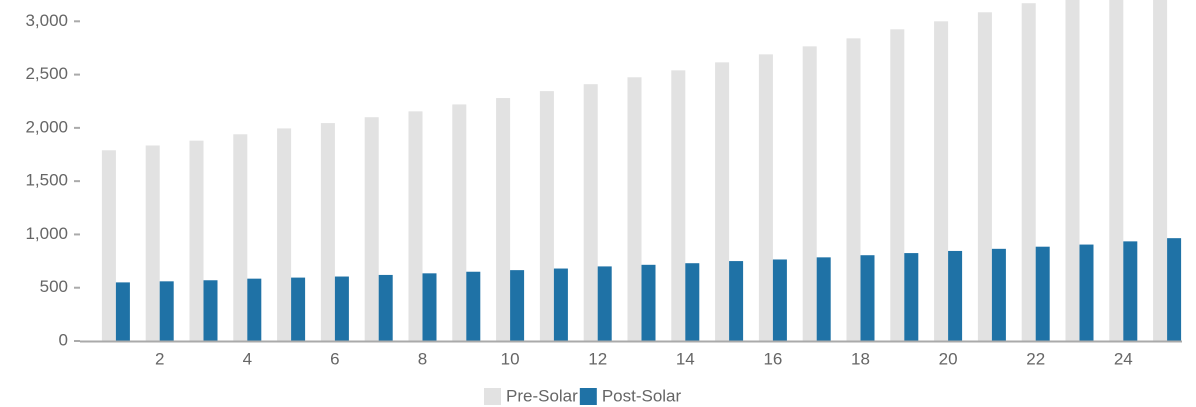 This screenshot has height=407, width=1196. I want to click on x-tick-label: 8, so click(422, 358).